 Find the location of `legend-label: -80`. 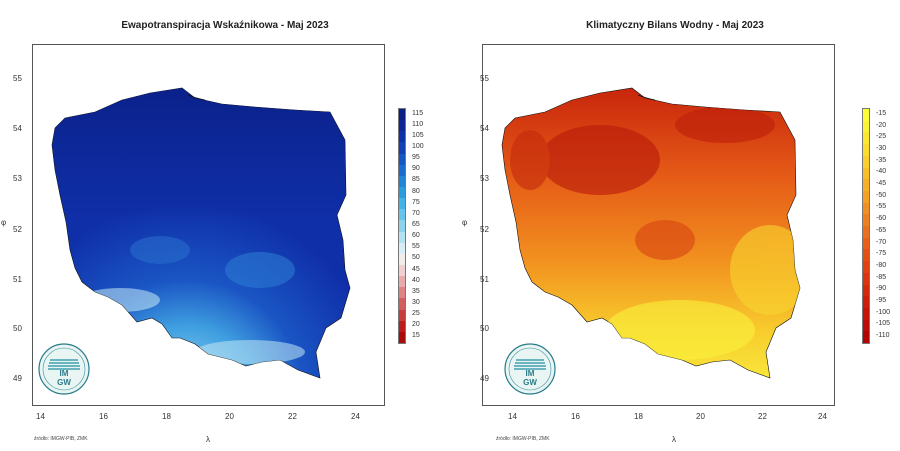

legend-label: -80 is located at coordinates (881, 265).